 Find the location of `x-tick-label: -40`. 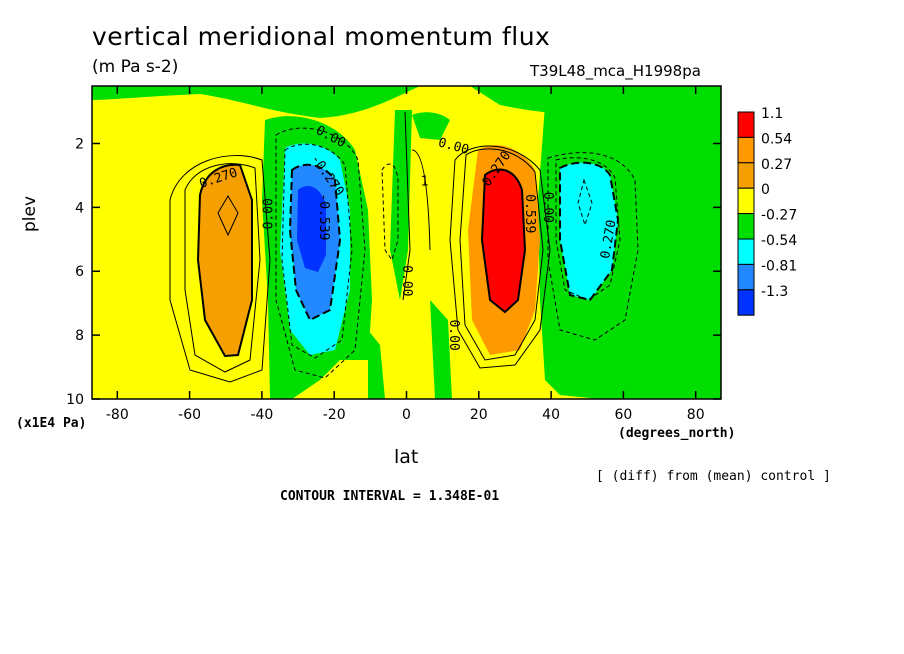

x-tick-label: -40 is located at coordinates (261, 415).